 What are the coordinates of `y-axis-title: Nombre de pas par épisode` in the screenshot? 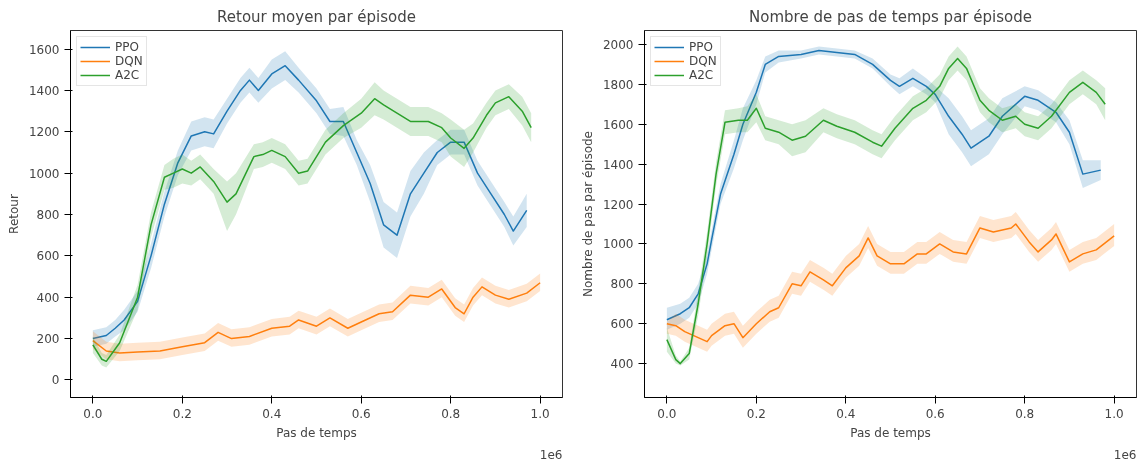 It's located at (587, 214).